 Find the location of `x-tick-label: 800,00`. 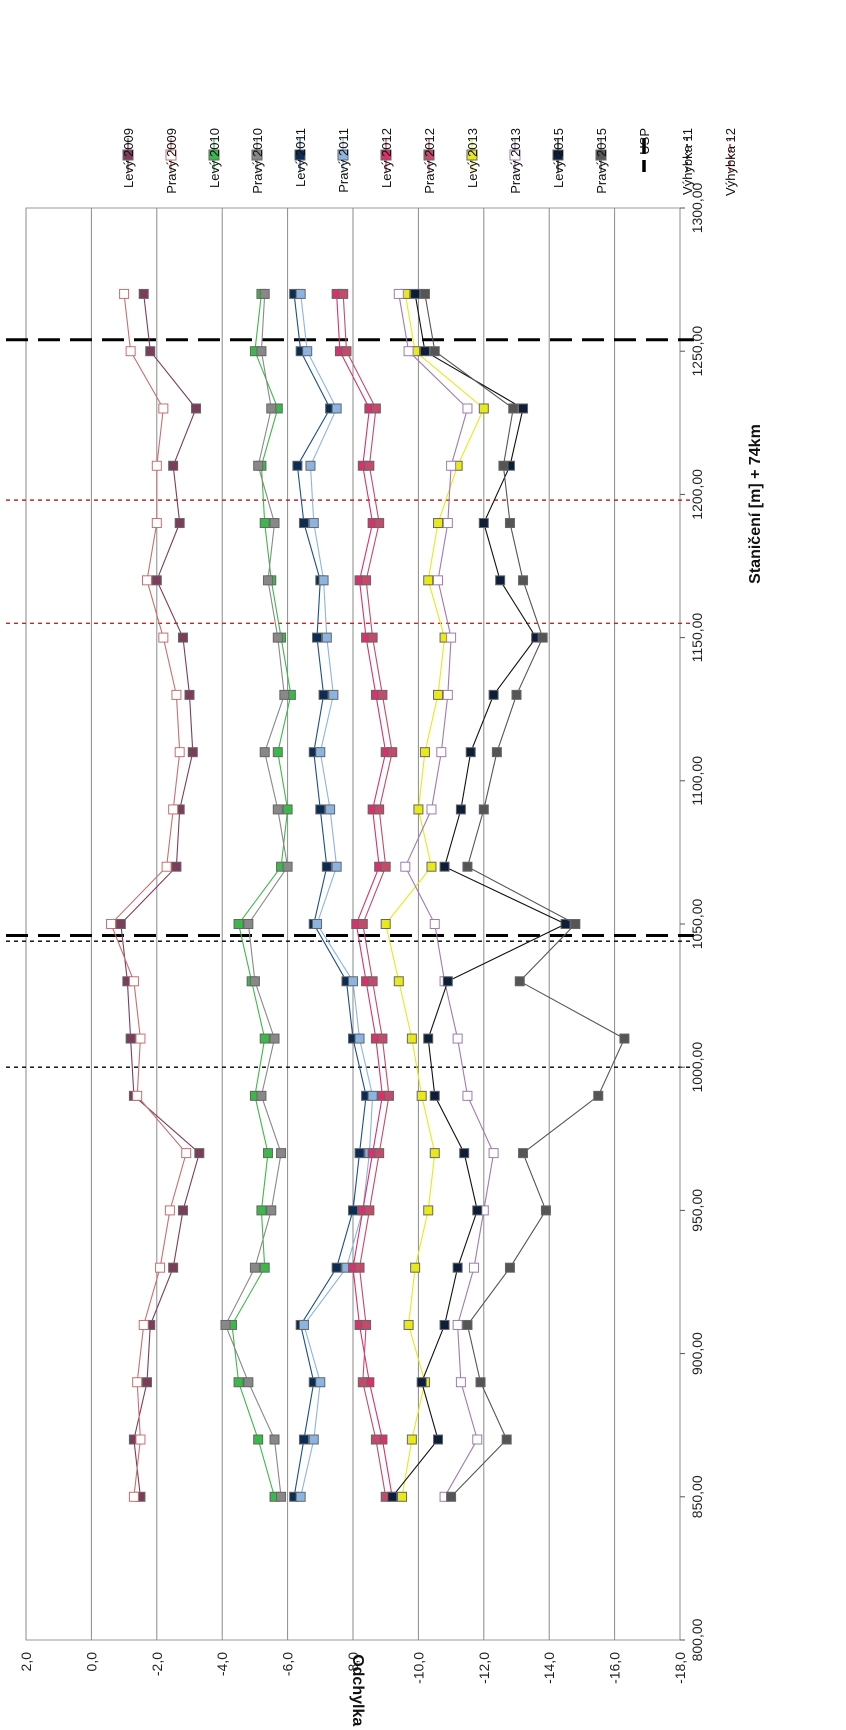

x-tick-label: 800,00 is located at coordinates (697, 1639).